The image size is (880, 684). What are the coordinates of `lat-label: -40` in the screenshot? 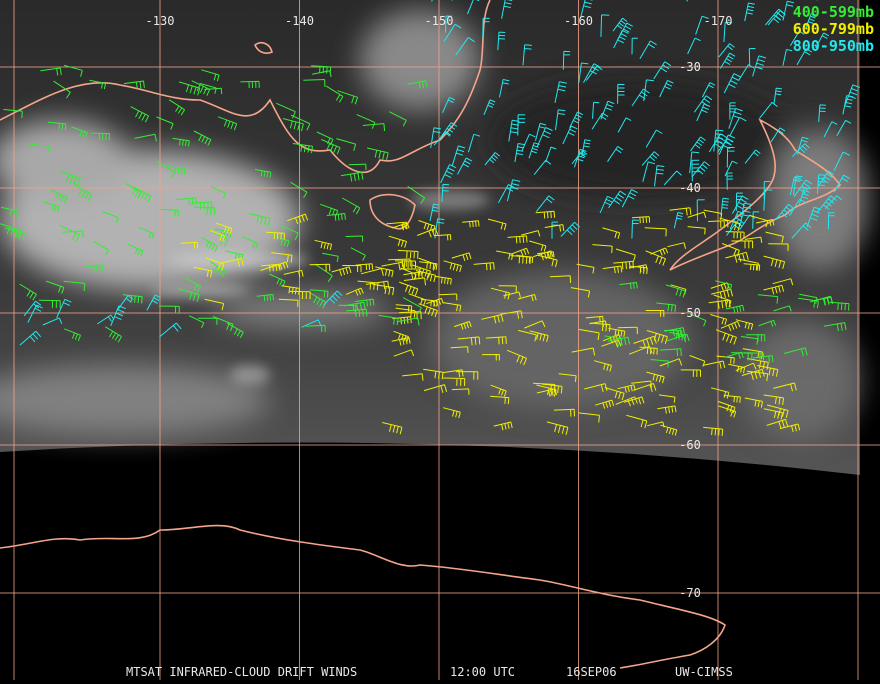 It's located at (690, 188).